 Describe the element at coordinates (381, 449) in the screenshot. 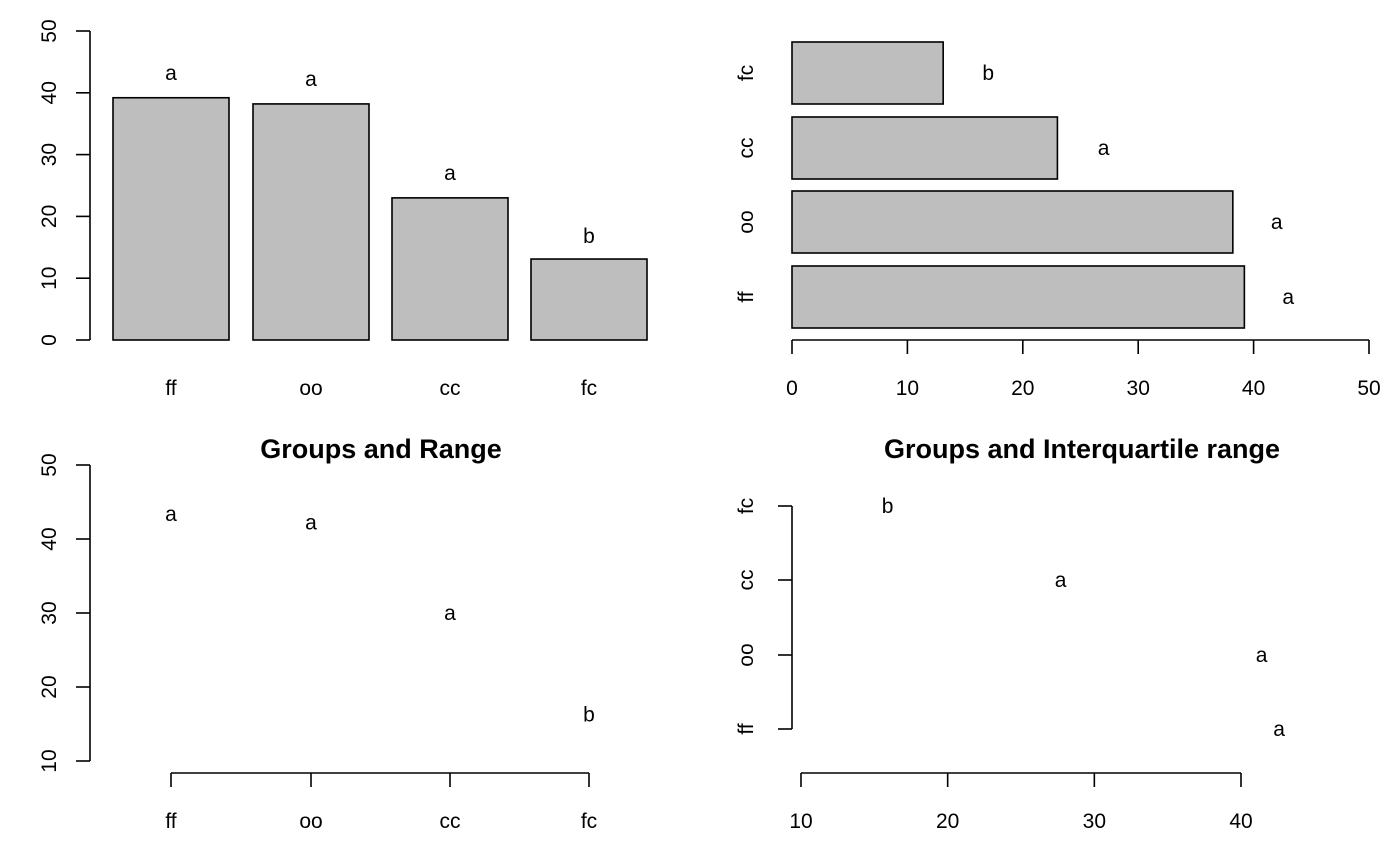

I see `chart-title: Groups and Range` at that location.